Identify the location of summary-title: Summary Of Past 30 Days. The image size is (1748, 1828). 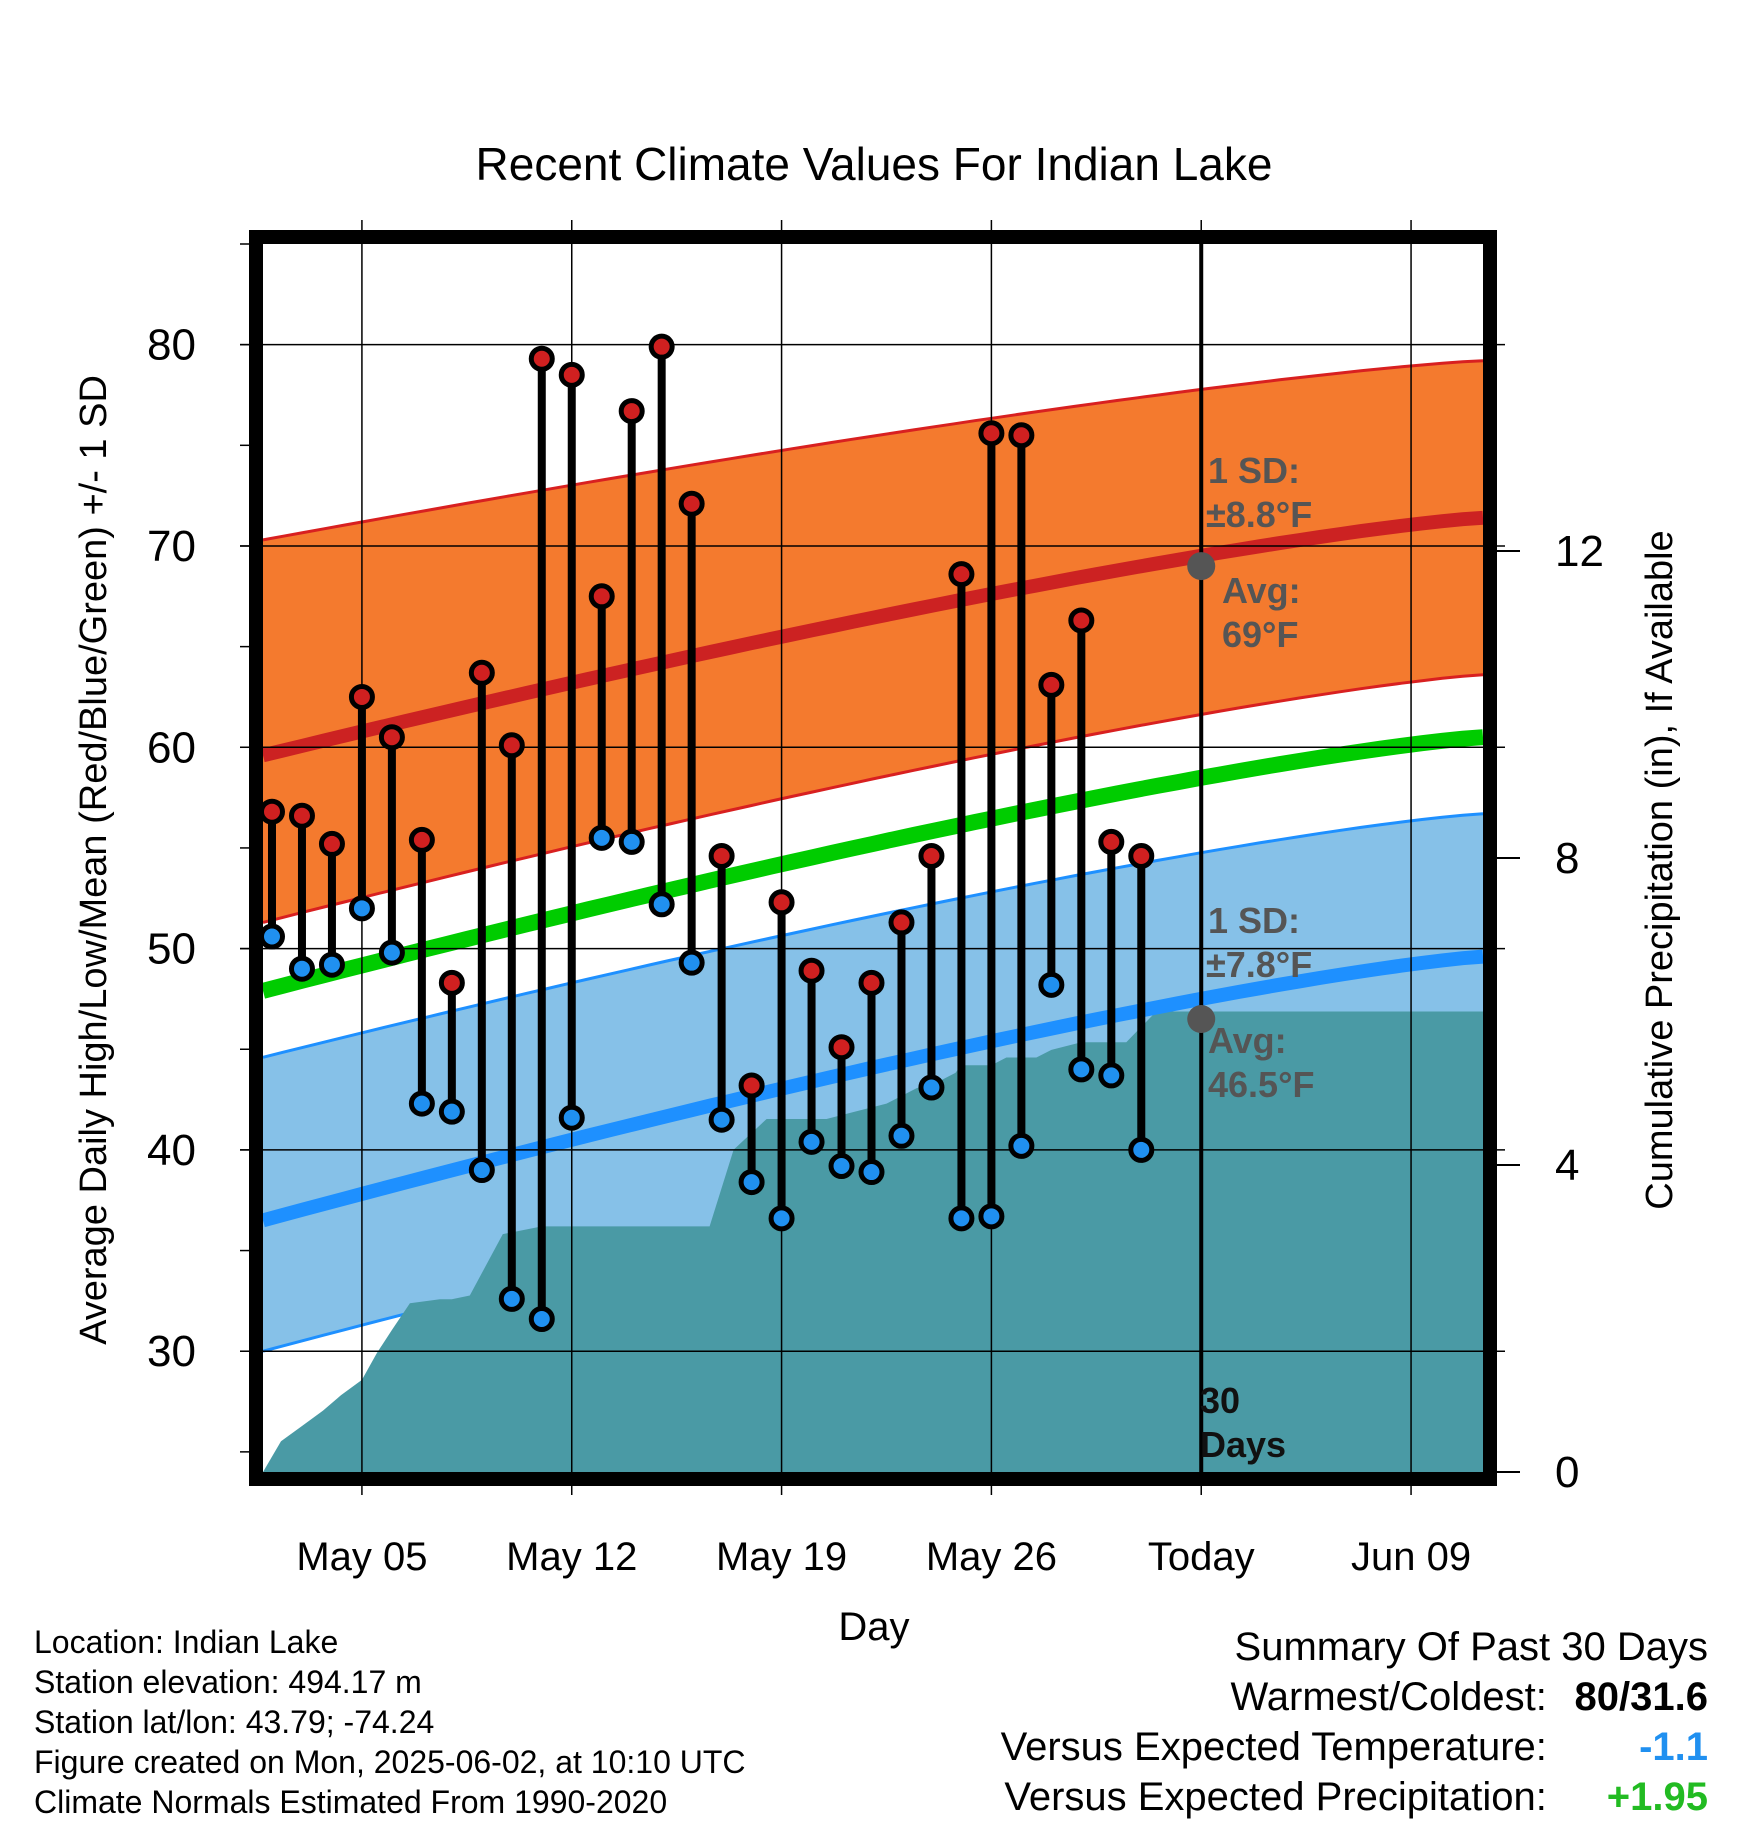
(1471, 1647).